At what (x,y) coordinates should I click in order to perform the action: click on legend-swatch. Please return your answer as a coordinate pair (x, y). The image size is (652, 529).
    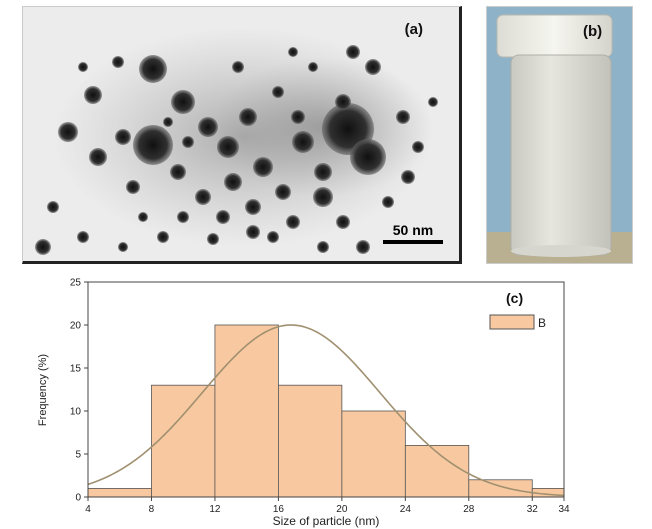
    Looking at the image, I should click on (512, 322).